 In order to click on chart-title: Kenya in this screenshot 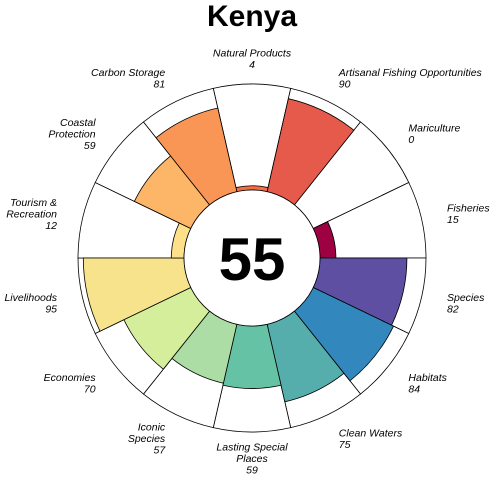, I will do `click(252, 16)`.